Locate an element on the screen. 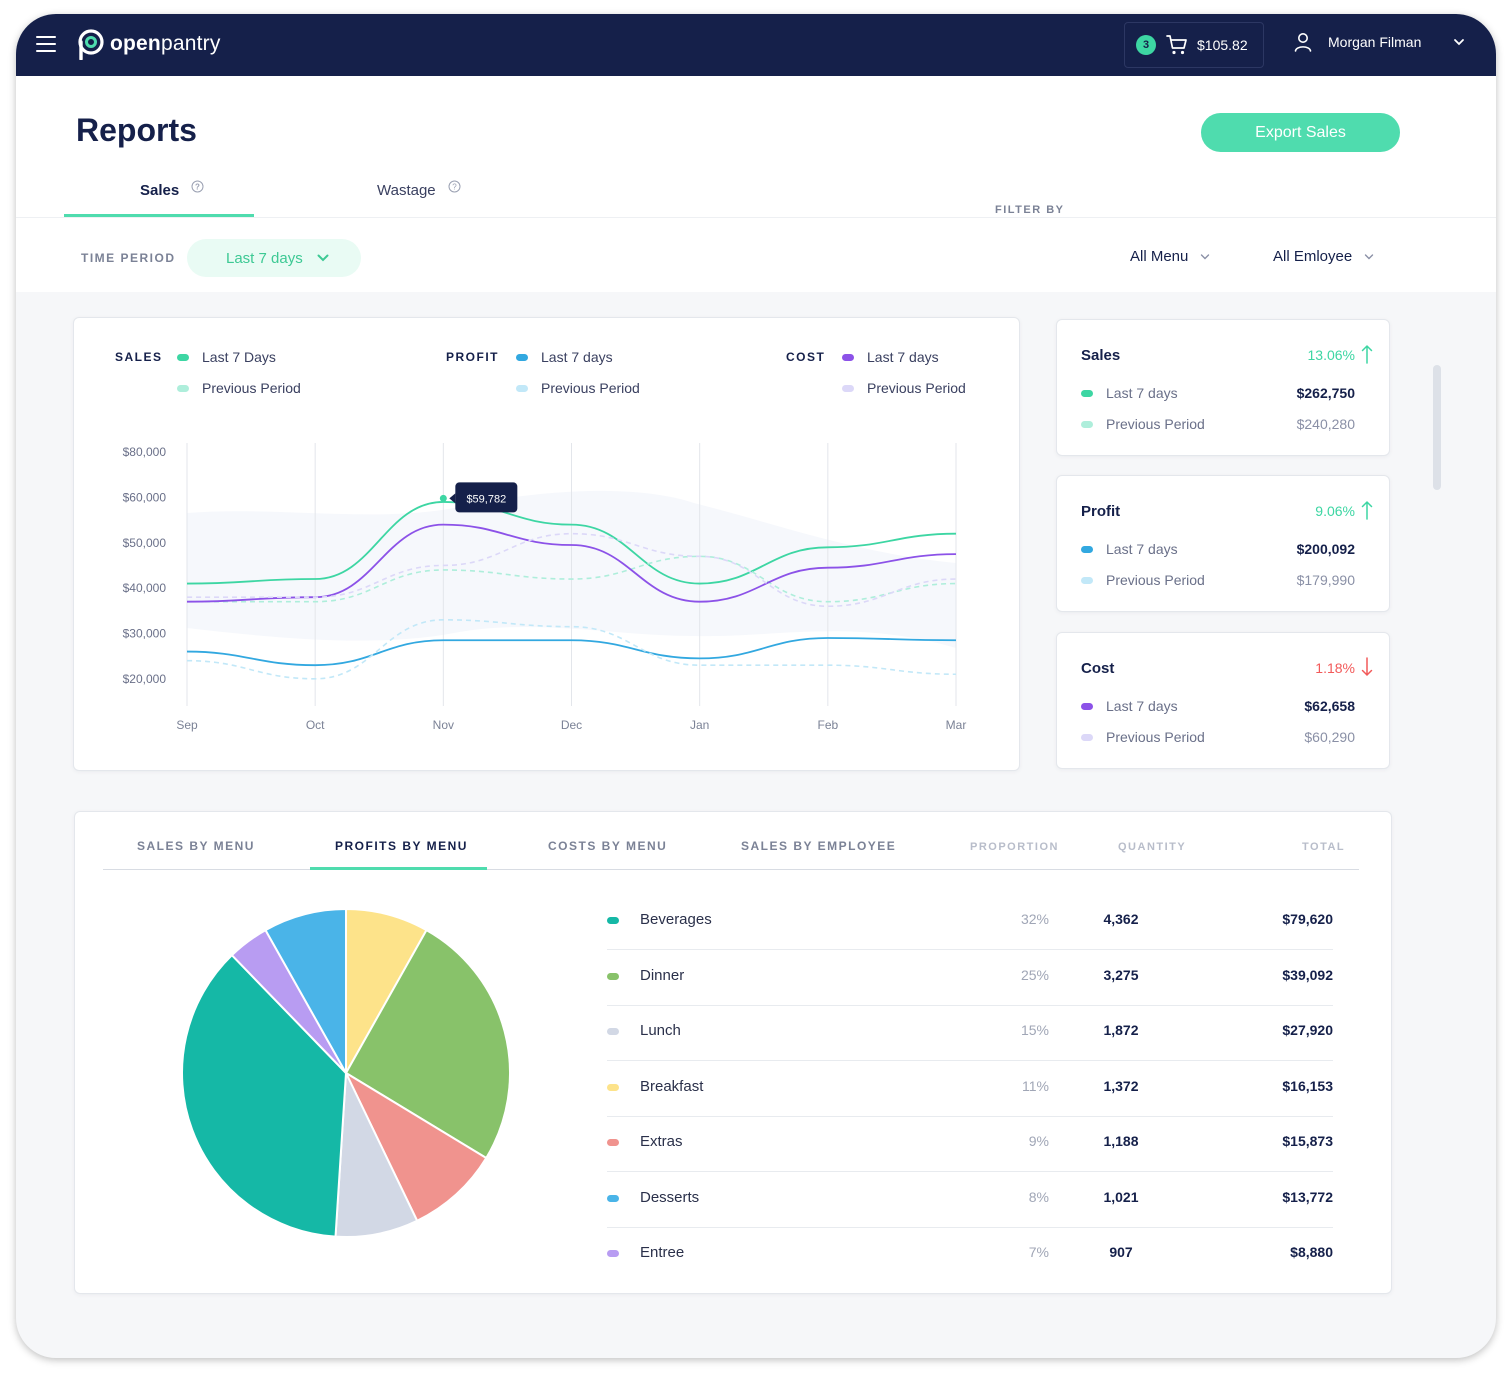 The height and width of the screenshot is (1376, 1512). legend-sales-previous: Previous Period is located at coordinates (239, 388).